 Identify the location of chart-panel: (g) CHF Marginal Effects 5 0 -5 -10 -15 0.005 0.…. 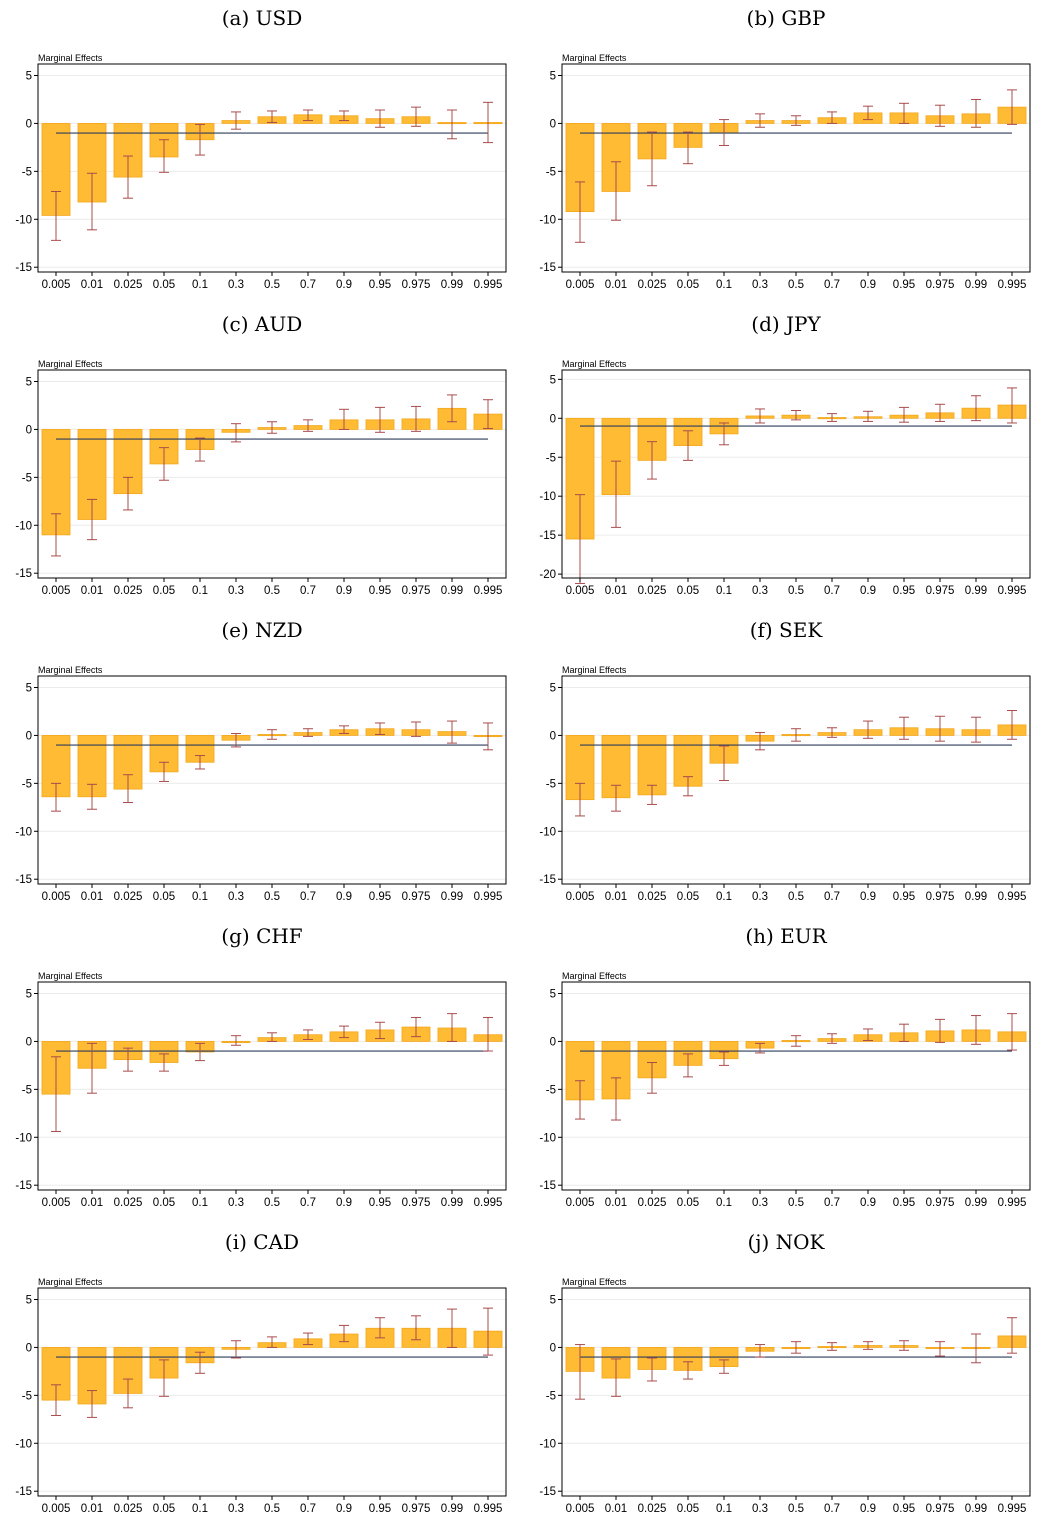
(262, 1071).